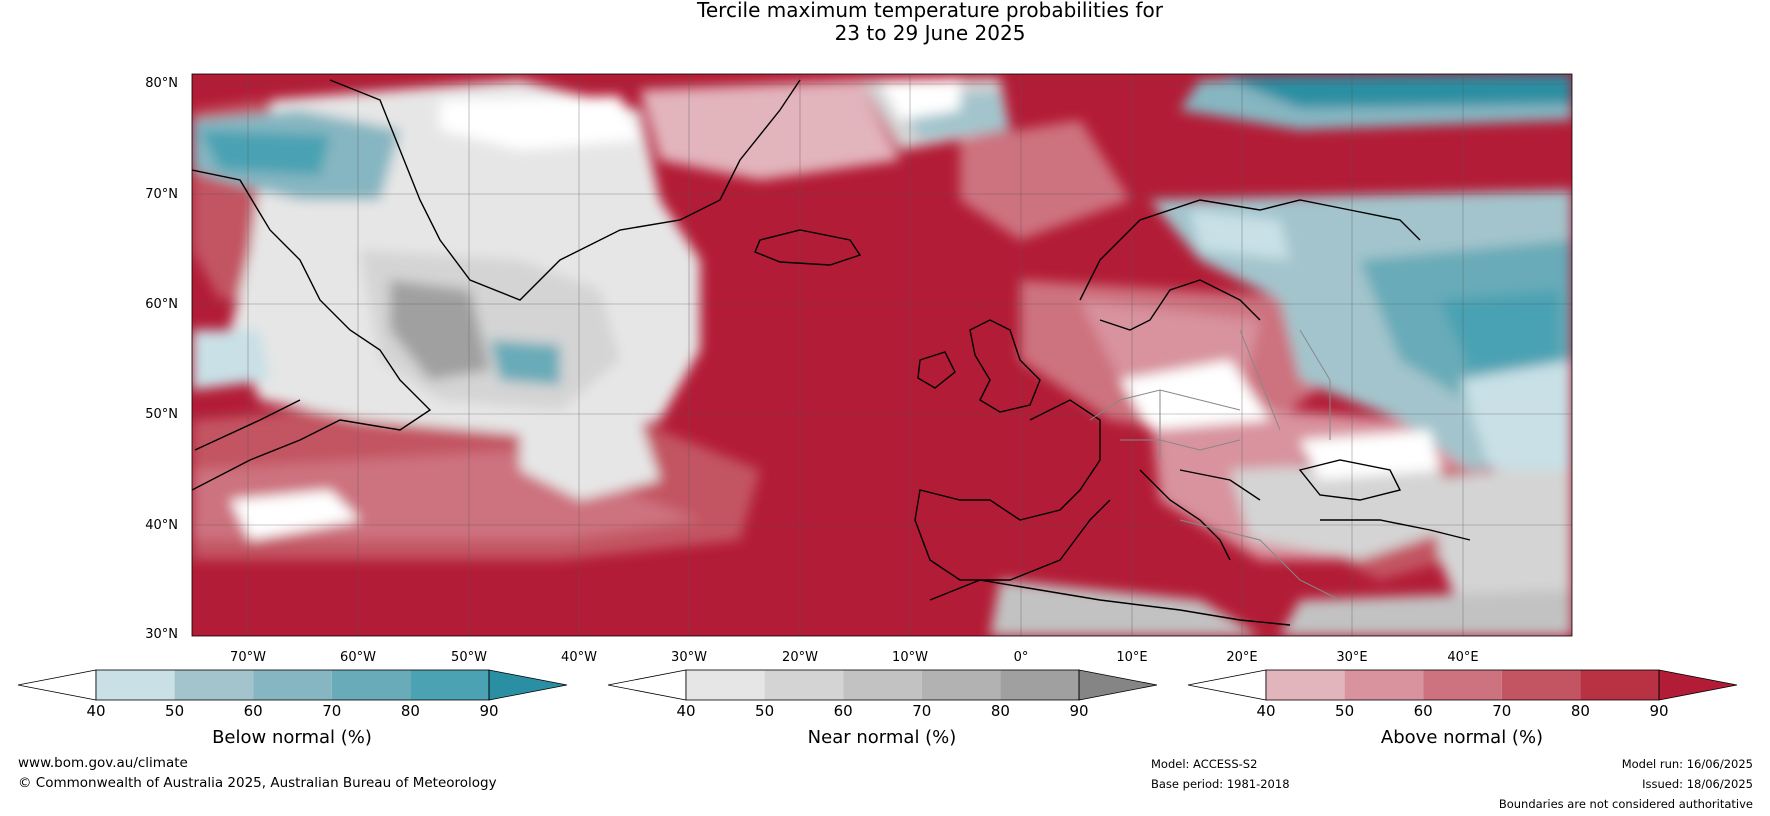 Image resolution: width=1770 pixels, height=816 pixels. Describe the element at coordinates (1021, 657) in the screenshot. I see `lon-label: 0°` at that location.